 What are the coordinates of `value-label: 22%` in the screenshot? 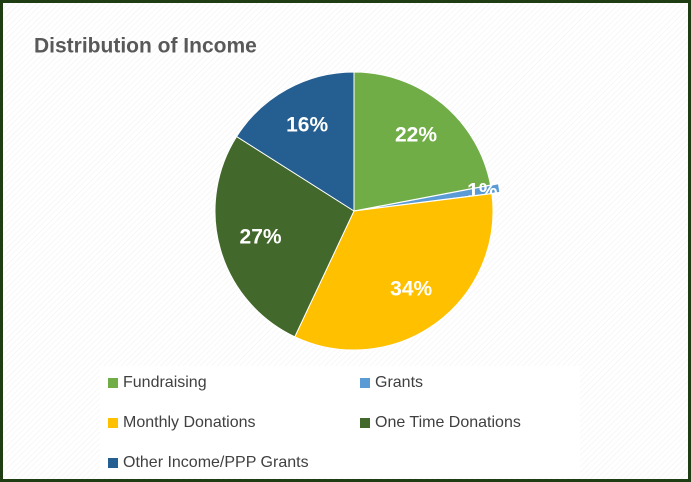 It's located at (416, 135).